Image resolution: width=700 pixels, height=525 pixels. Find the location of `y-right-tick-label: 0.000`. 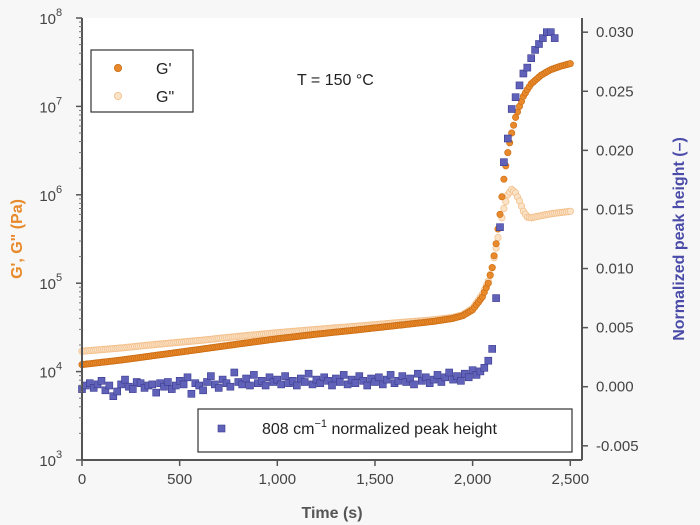

y-right-tick-label: 0.000 is located at coordinates (615, 387).